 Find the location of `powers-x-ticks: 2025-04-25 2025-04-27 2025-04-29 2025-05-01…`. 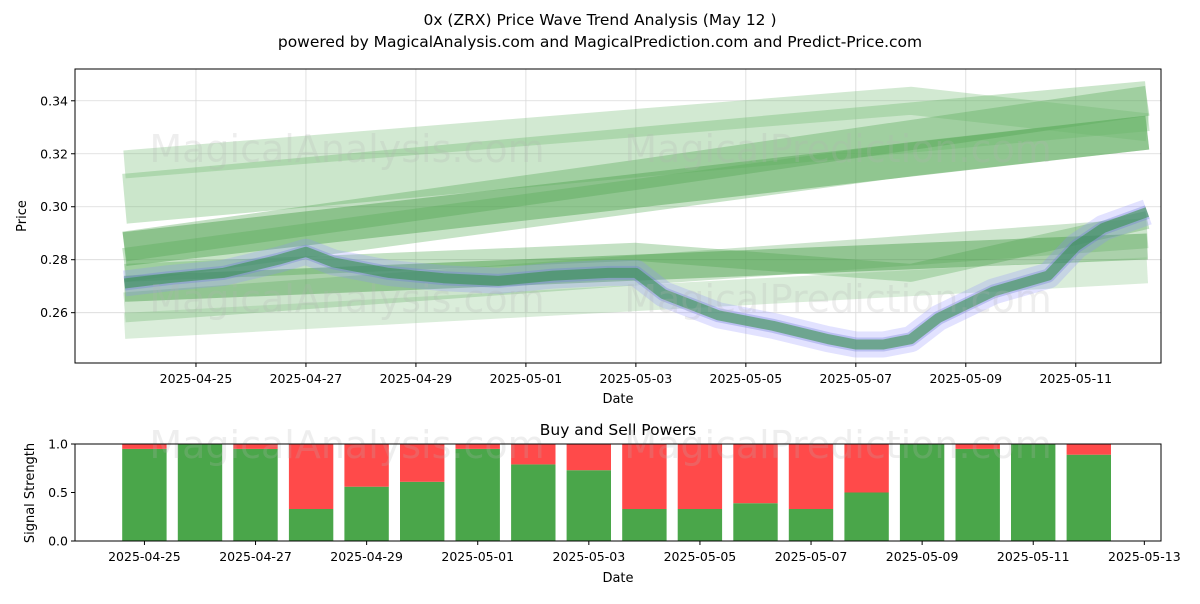

powers-x-ticks: 2025-04-25 2025-04-27 2025-04-29 2025-05-01… is located at coordinates (644, 552).